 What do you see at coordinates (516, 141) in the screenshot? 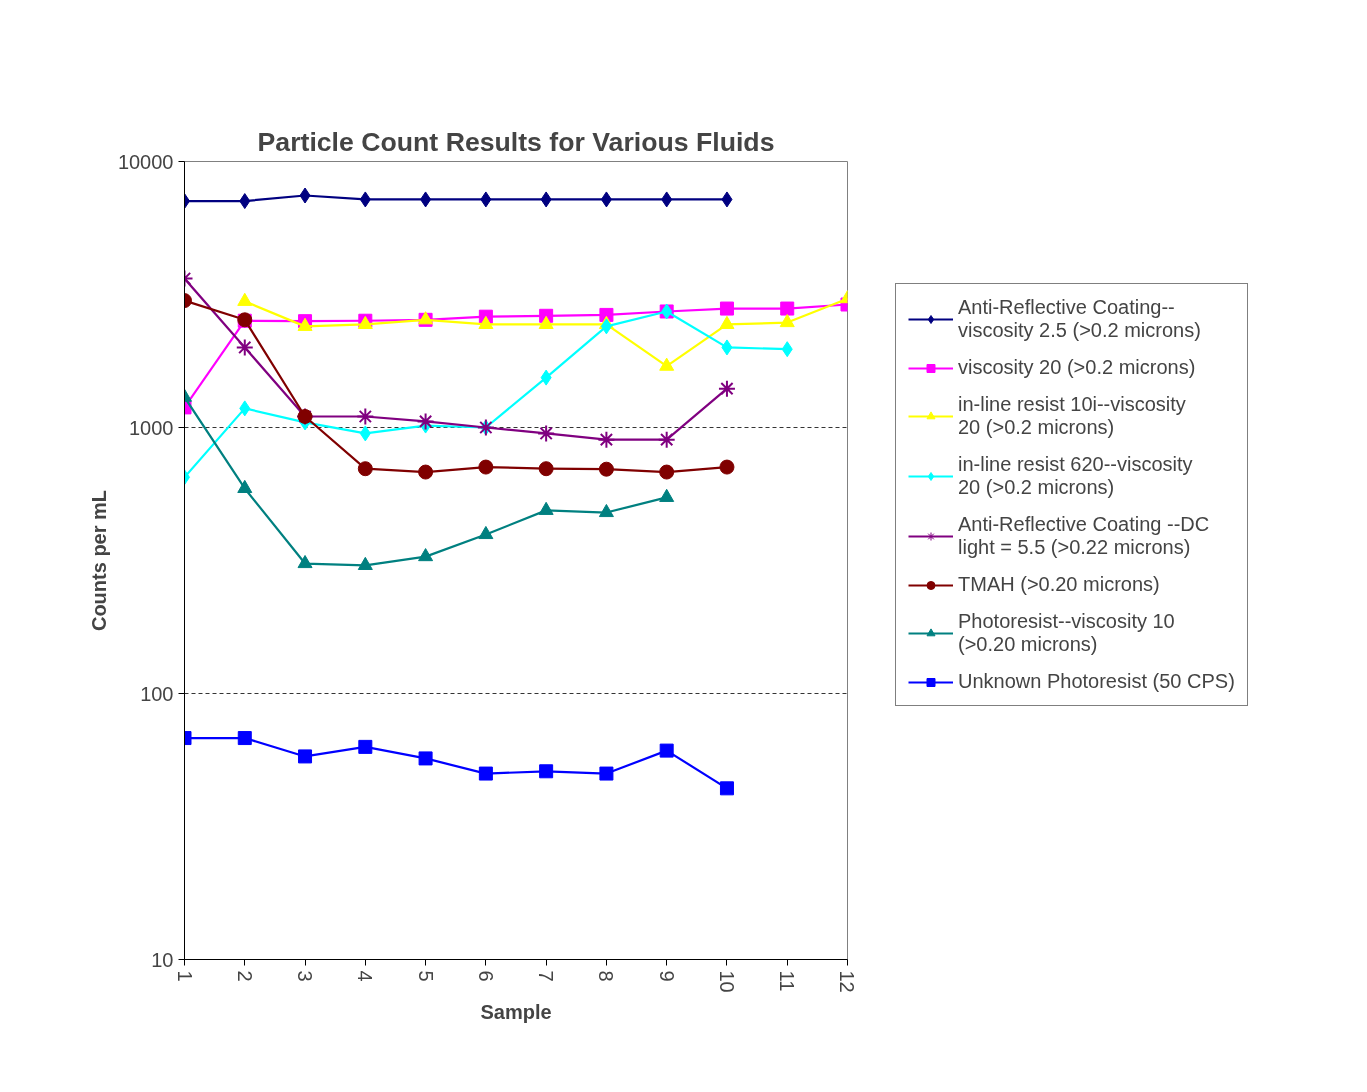
I see `chart-title: Particle Count Results for Various Fluids` at bounding box center [516, 141].